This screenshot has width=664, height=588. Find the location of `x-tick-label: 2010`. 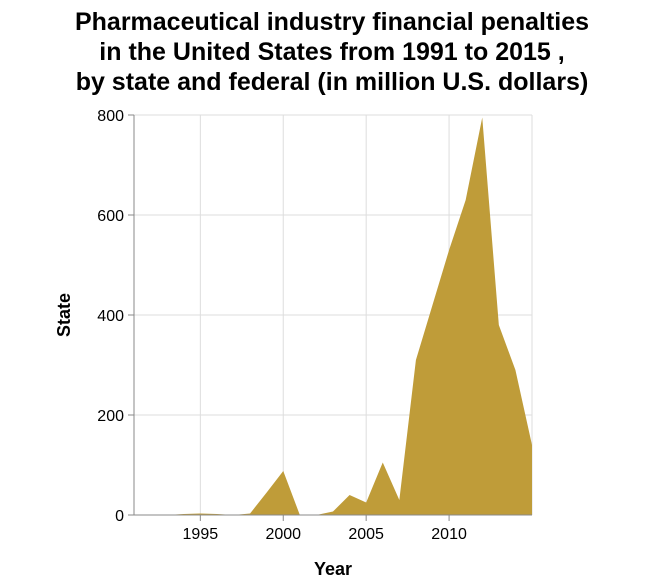

x-tick-label: 2010 is located at coordinates (449, 534).